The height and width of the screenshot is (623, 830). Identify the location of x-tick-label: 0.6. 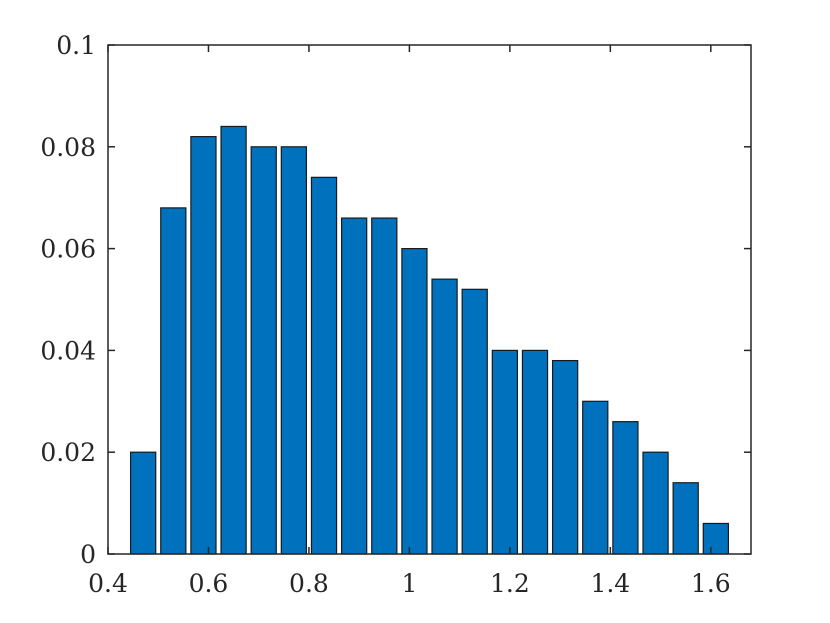
(209, 583).